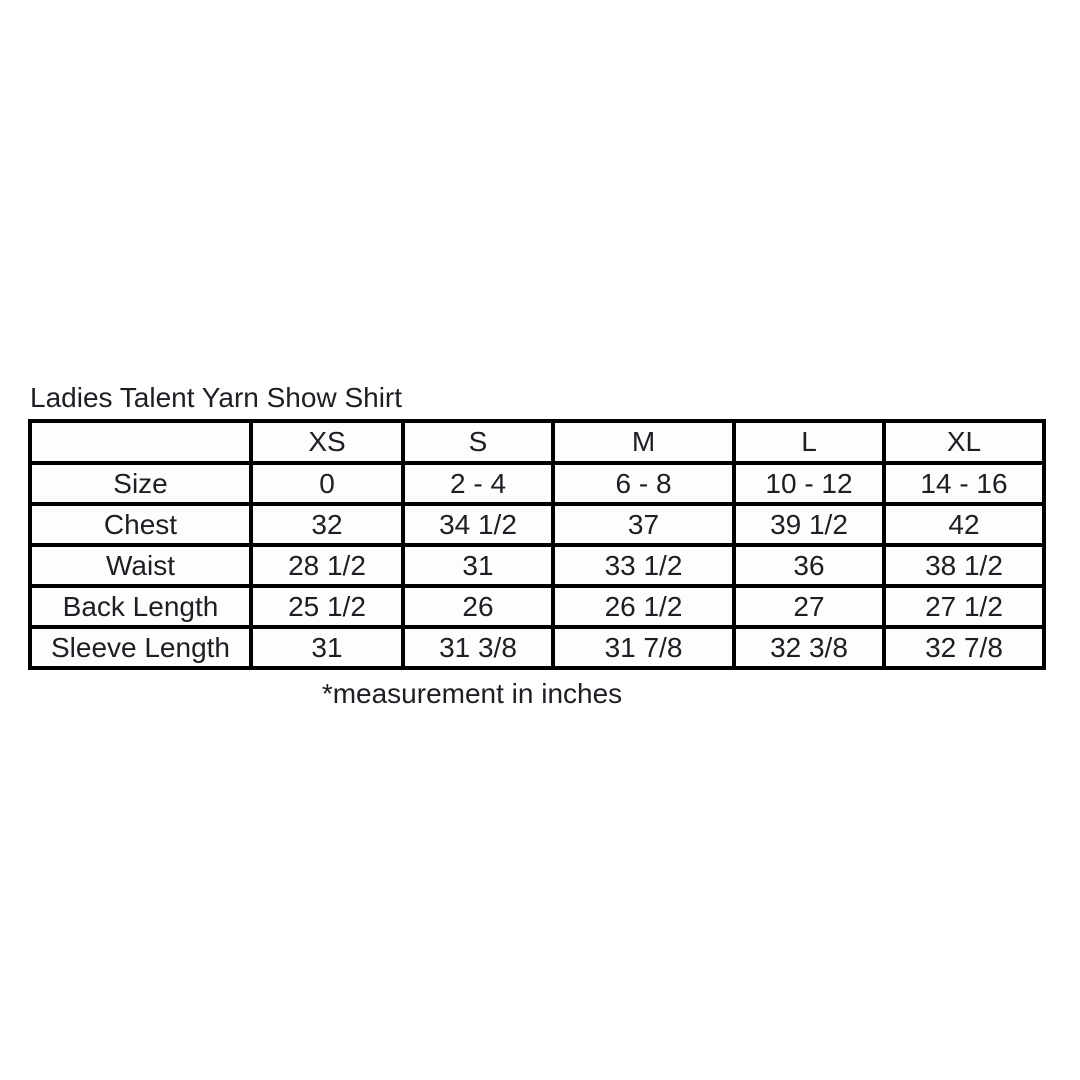 Image resolution: width=1080 pixels, height=1080 pixels. What do you see at coordinates (327, 483) in the screenshot?
I see `cell-size-xs: 0` at bounding box center [327, 483].